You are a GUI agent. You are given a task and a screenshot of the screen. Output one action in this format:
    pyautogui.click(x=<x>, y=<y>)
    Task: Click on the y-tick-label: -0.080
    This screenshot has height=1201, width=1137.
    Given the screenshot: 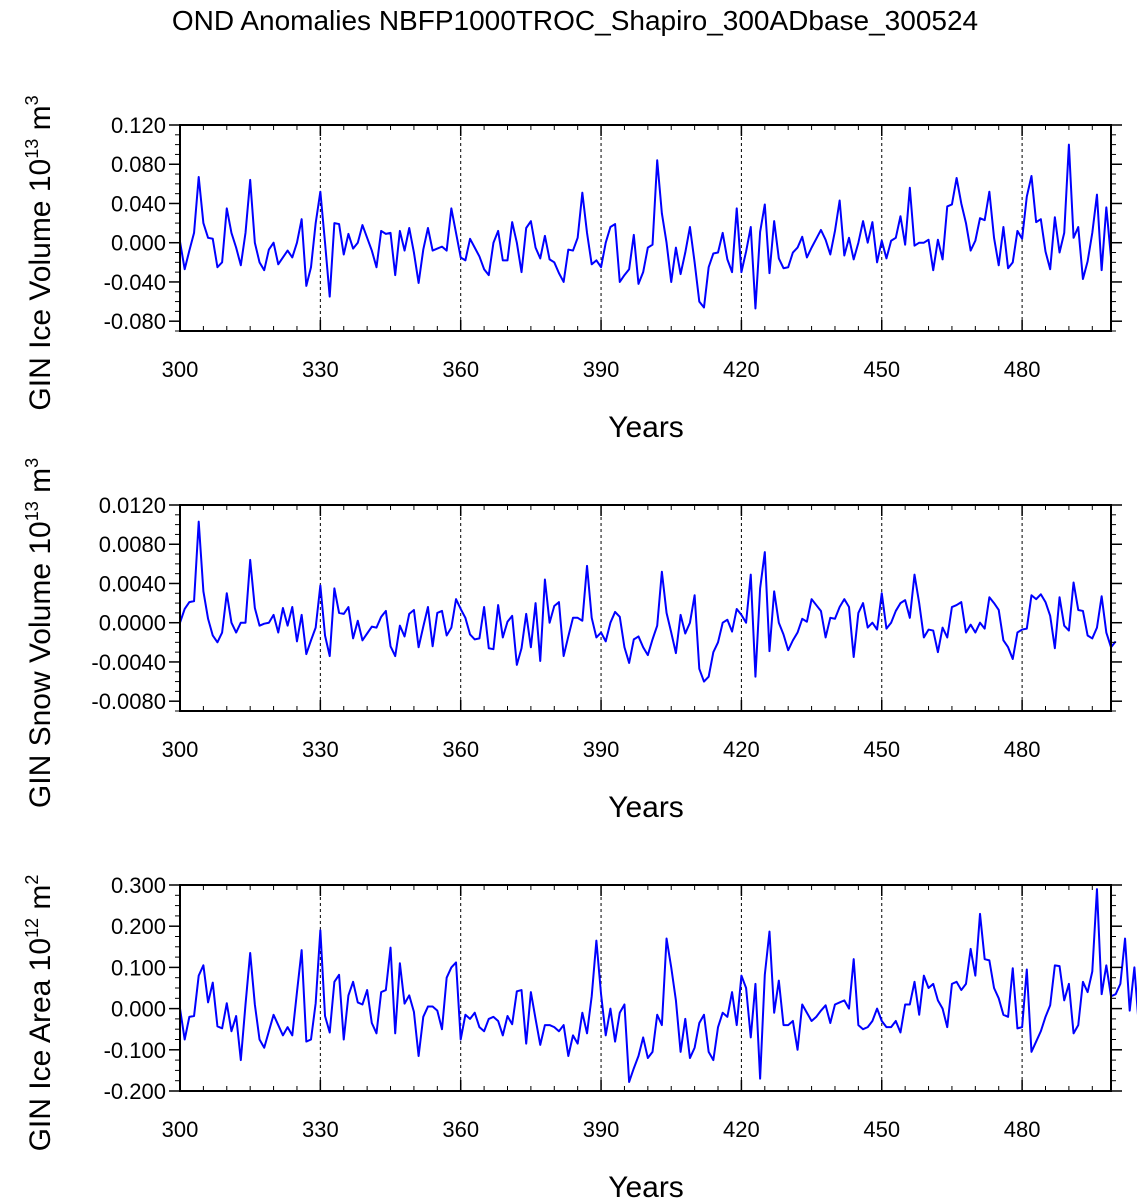 What is the action you would take?
    pyautogui.click(x=135, y=321)
    